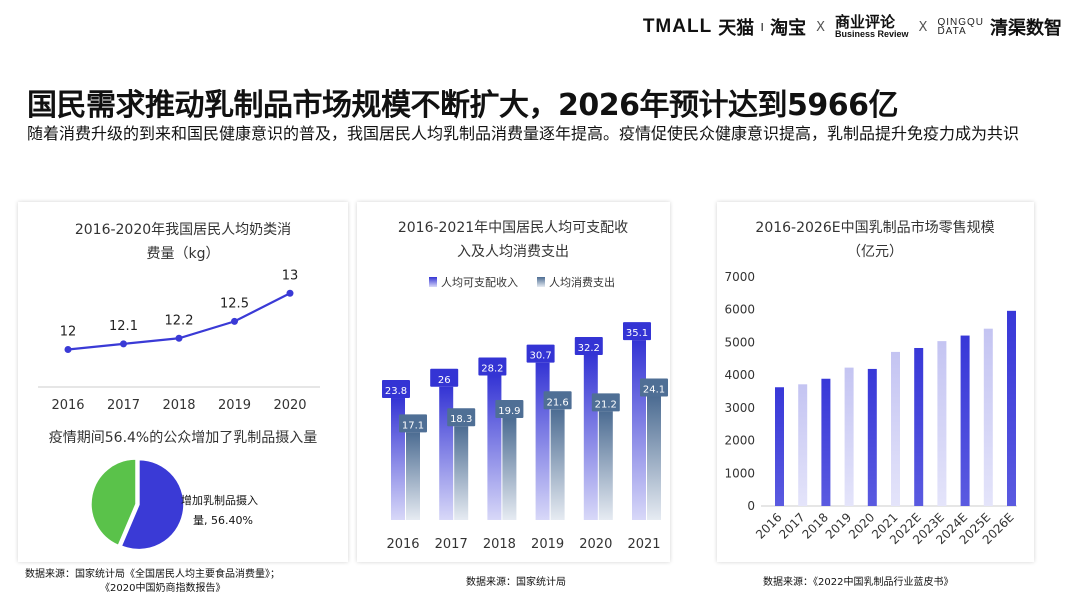  I want to click on bar-x-tick-label: 2019, so click(547, 544).